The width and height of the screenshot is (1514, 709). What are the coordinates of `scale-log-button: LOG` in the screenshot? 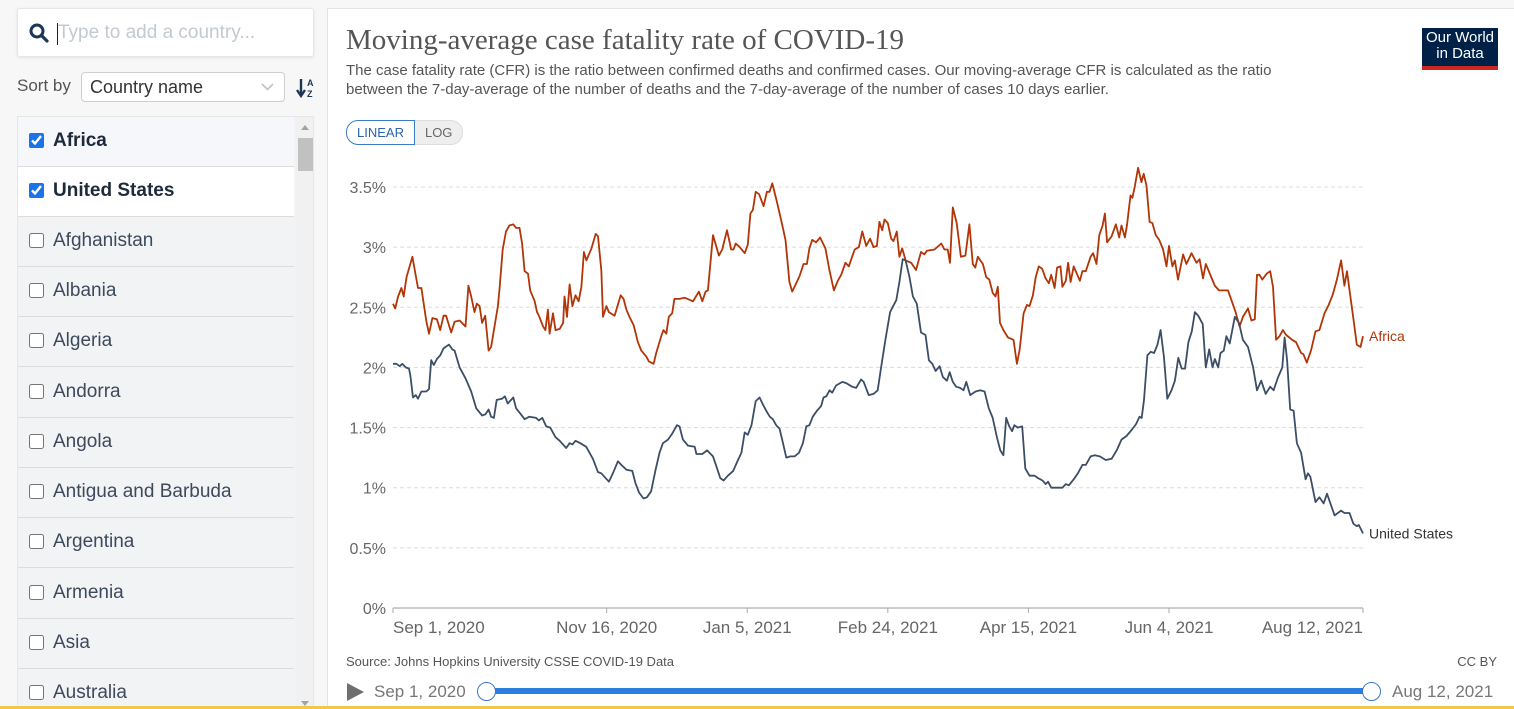 It's located at (439, 132).